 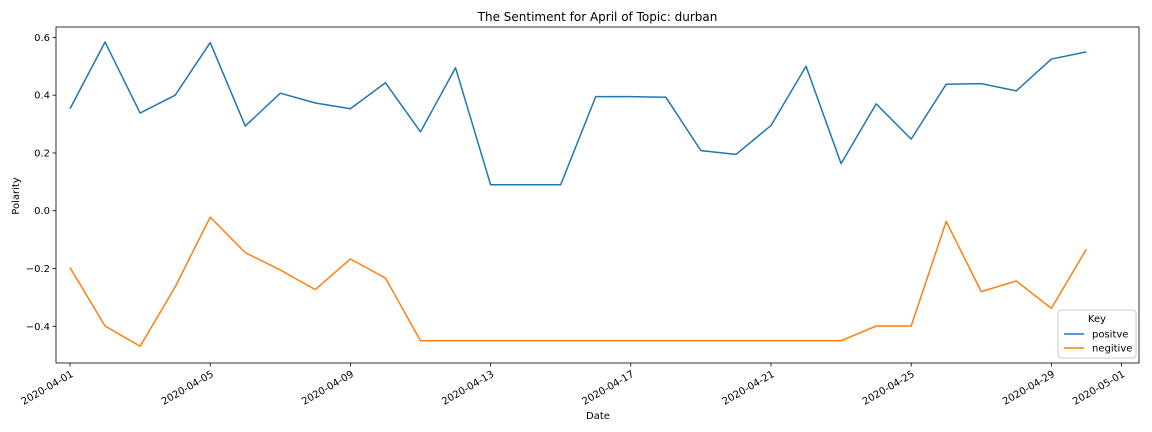 What do you see at coordinates (1110, 335) in the screenshot?
I see `legend-label-positve: positve` at bounding box center [1110, 335].